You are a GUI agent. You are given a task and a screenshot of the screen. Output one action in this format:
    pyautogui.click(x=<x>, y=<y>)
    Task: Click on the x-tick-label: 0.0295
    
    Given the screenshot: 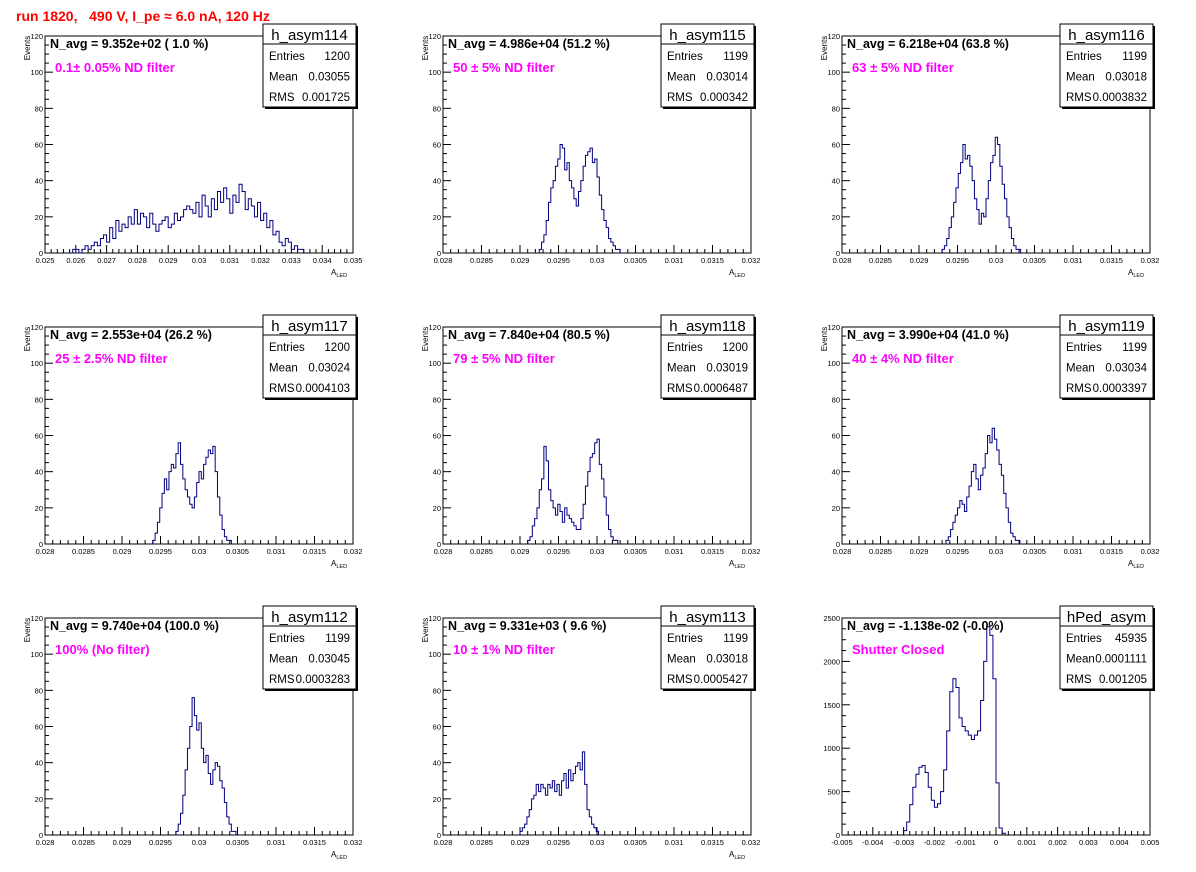 What is the action you would take?
    pyautogui.click(x=160, y=551)
    